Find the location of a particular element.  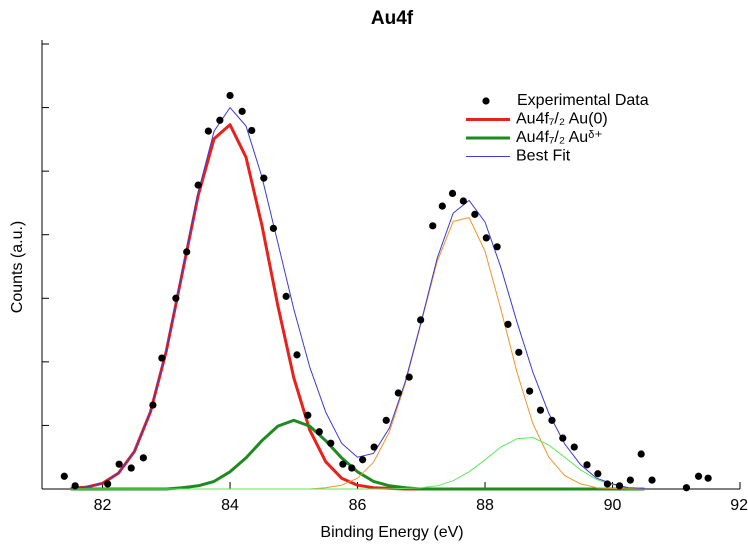

fit-line is located at coordinates (357, 463).